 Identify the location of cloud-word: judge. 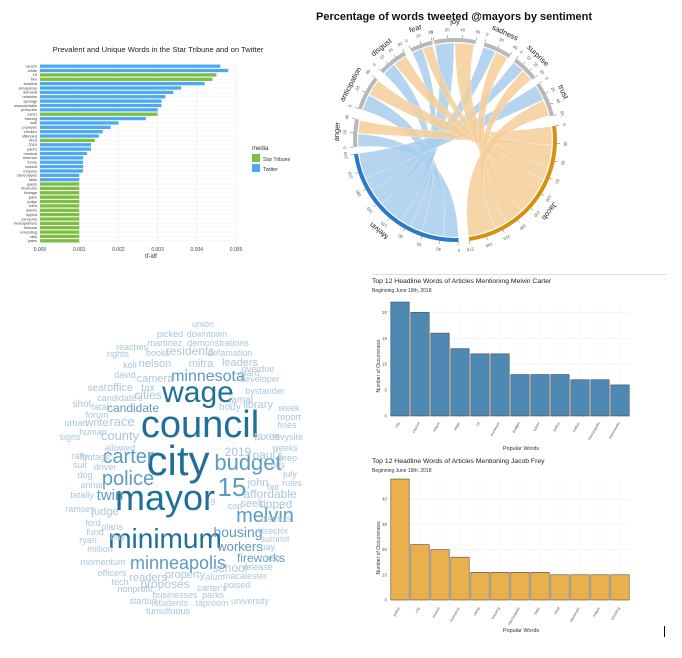
(105, 512).